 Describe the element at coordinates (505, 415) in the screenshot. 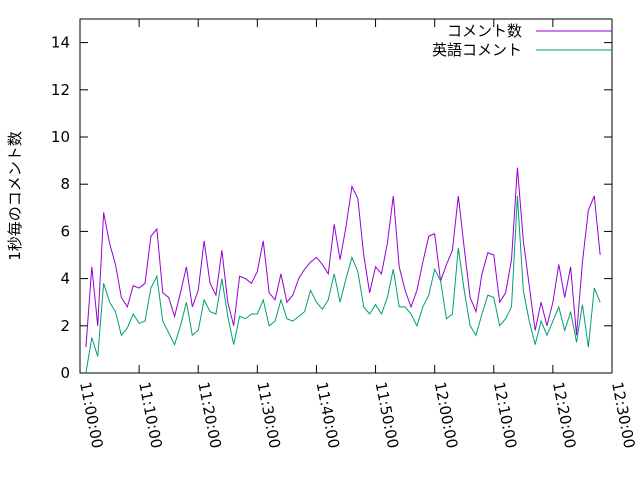

I see `x-tick-label: 12:10:00` at that location.